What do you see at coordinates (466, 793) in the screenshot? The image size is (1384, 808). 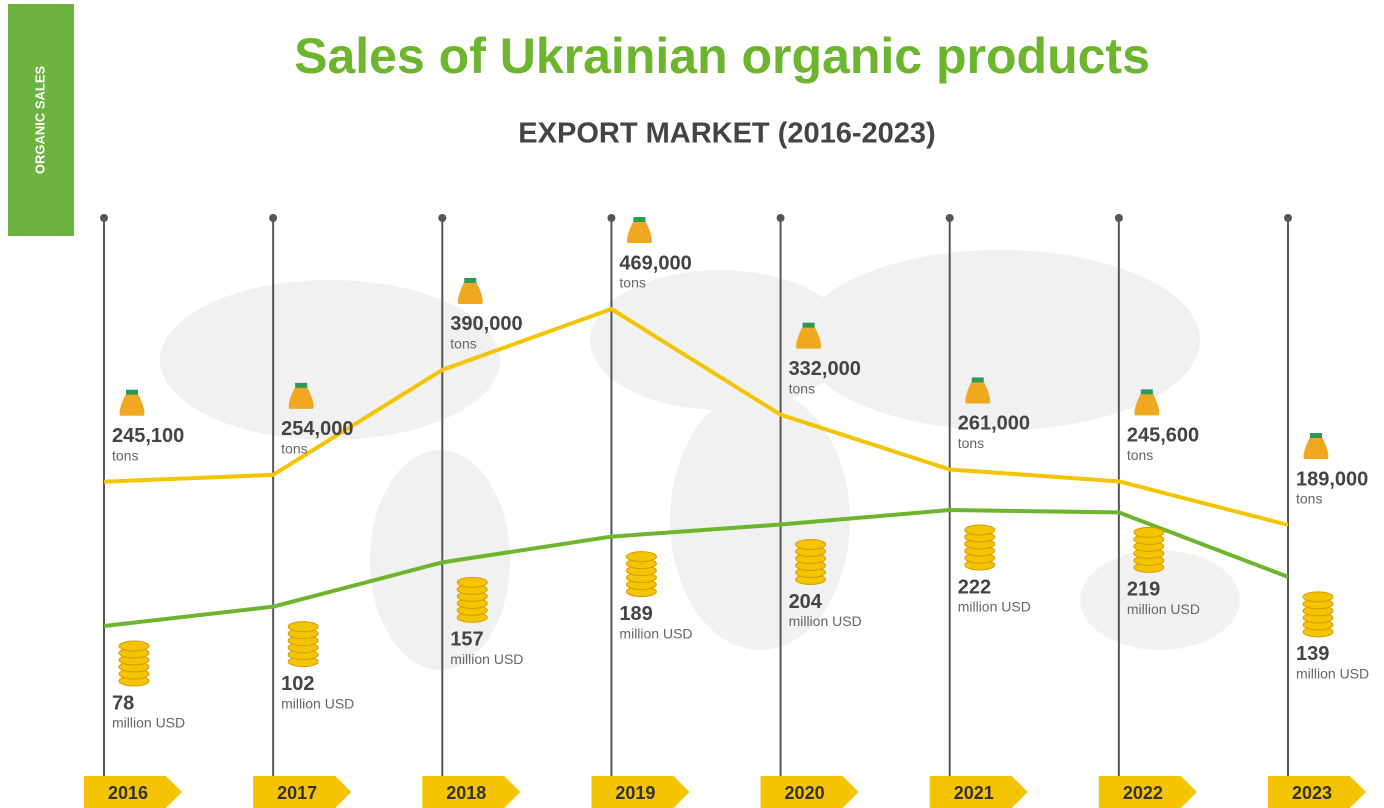 I see `year-label: 2018` at bounding box center [466, 793].